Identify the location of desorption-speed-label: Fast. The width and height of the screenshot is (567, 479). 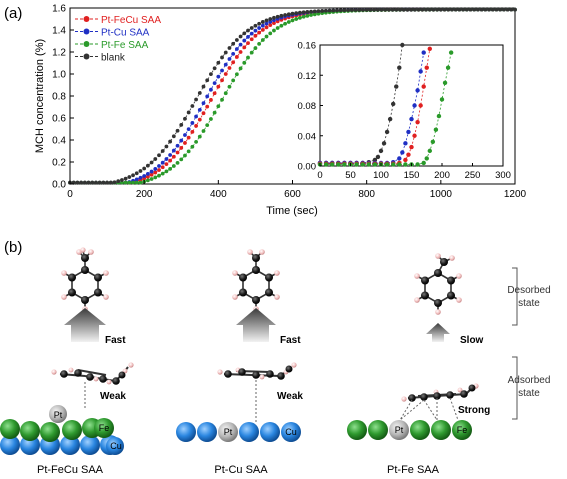
(290, 340).